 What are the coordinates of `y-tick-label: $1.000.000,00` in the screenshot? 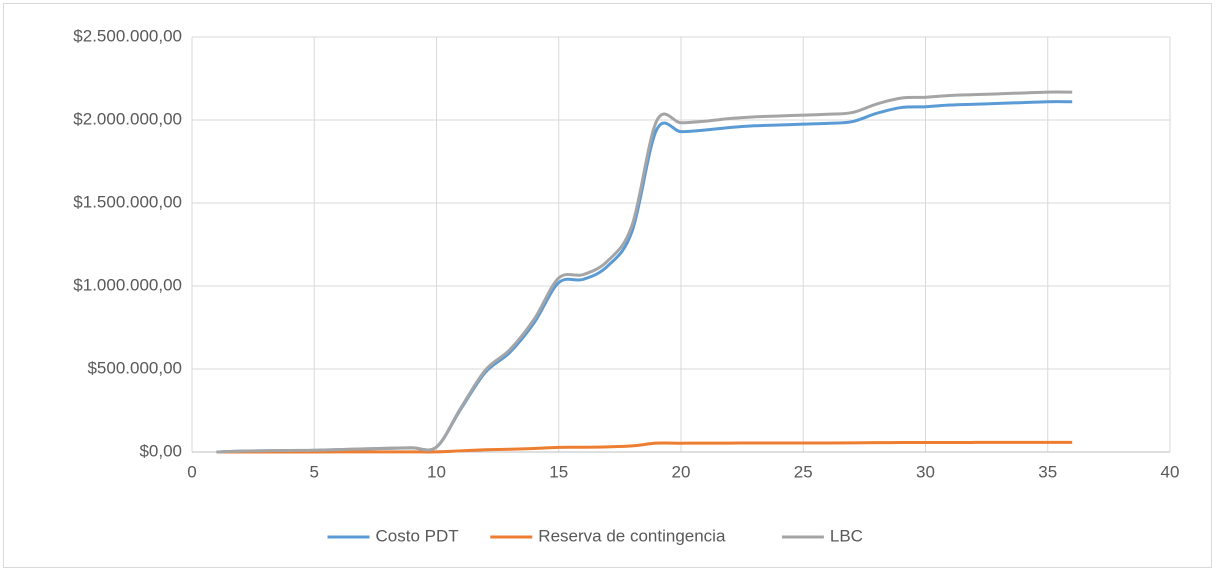 It's located at (127, 284).